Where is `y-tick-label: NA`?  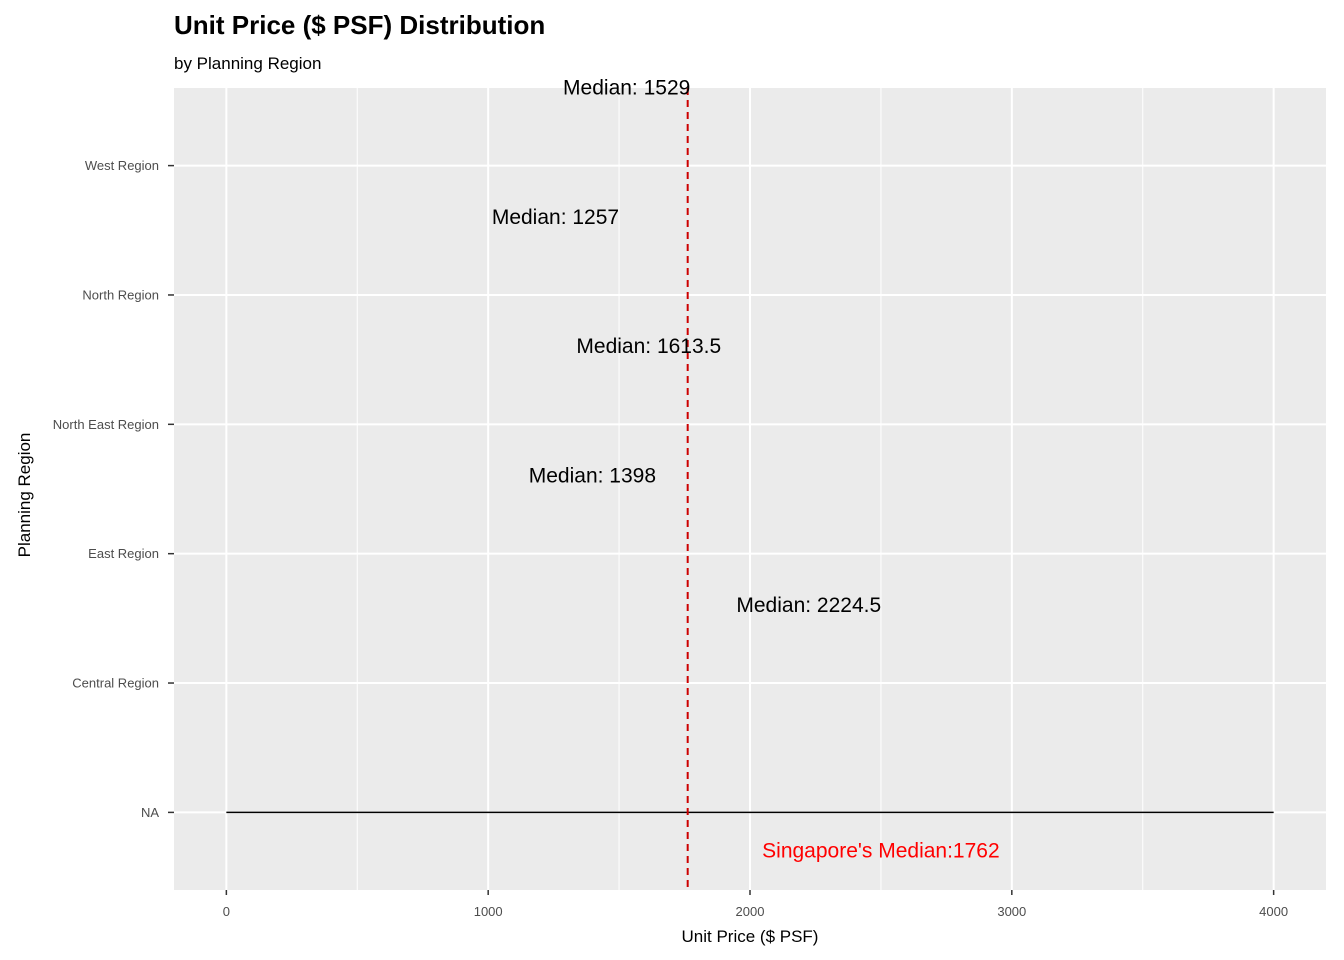 y-tick-label: NA is located at coordinates (150, 812).